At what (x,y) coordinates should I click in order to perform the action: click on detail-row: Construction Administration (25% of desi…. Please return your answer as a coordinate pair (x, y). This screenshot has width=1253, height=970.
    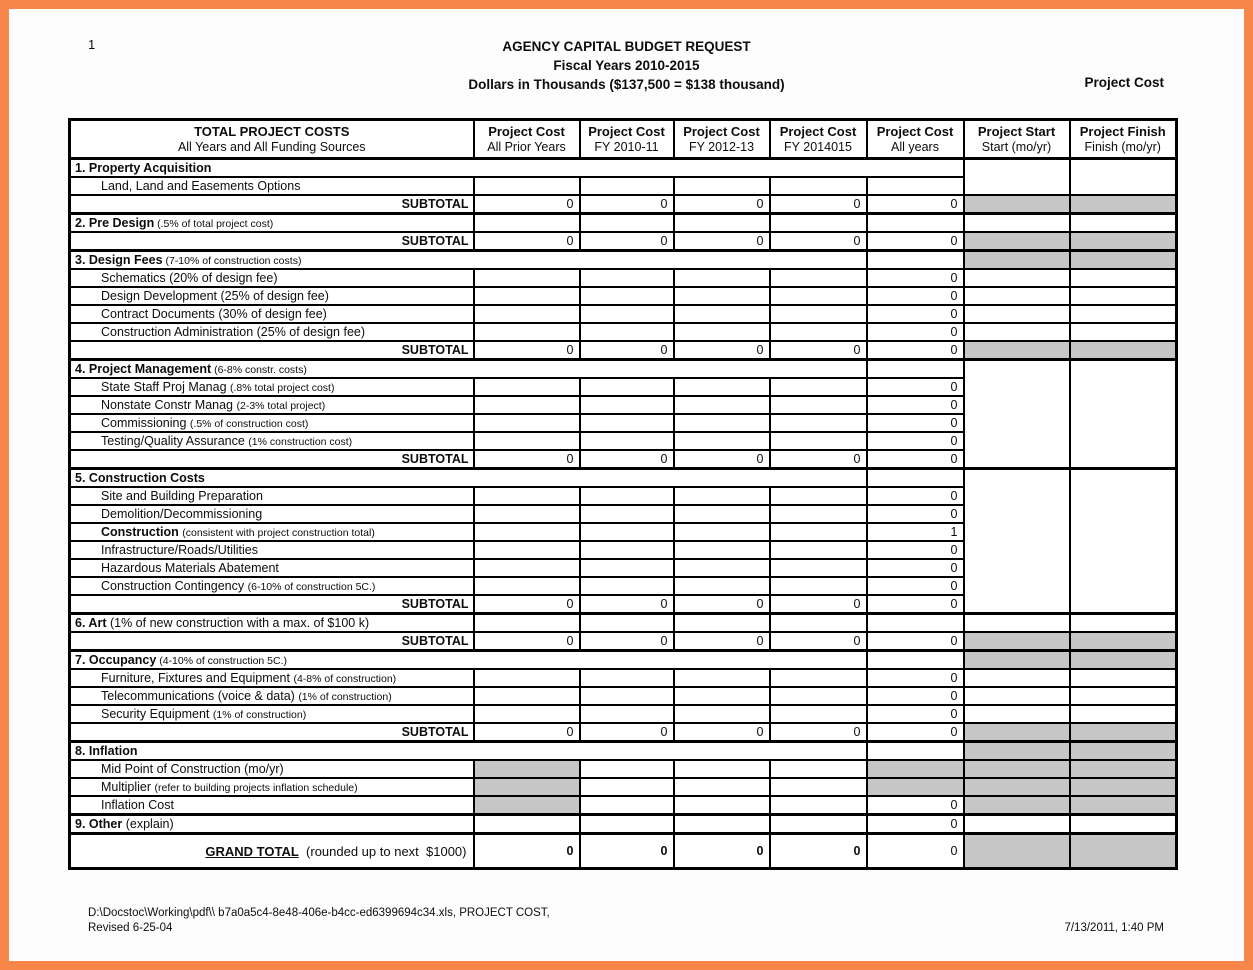
    Looking at the image, I should click on (623, 332).